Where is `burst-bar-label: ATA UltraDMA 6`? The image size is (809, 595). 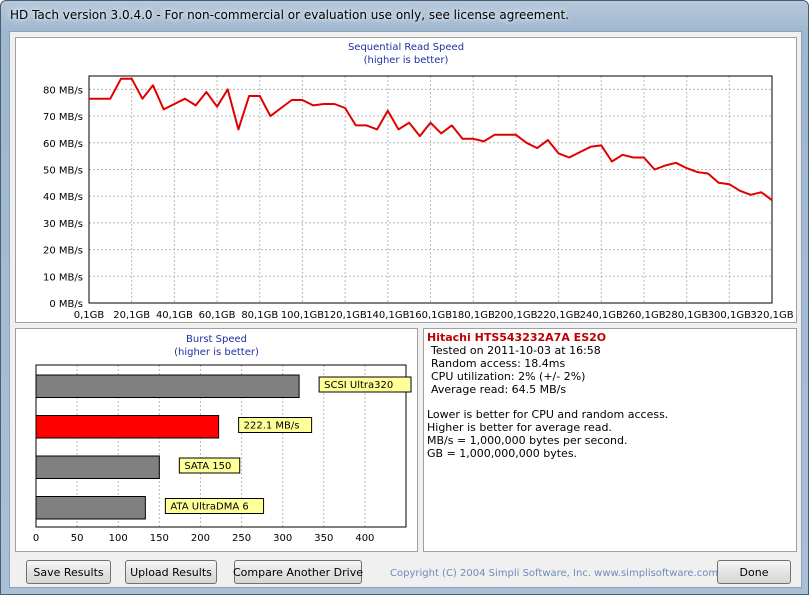
burst-bar-label: ATA UltraDMA 6 is located at coordinates (209, 507).